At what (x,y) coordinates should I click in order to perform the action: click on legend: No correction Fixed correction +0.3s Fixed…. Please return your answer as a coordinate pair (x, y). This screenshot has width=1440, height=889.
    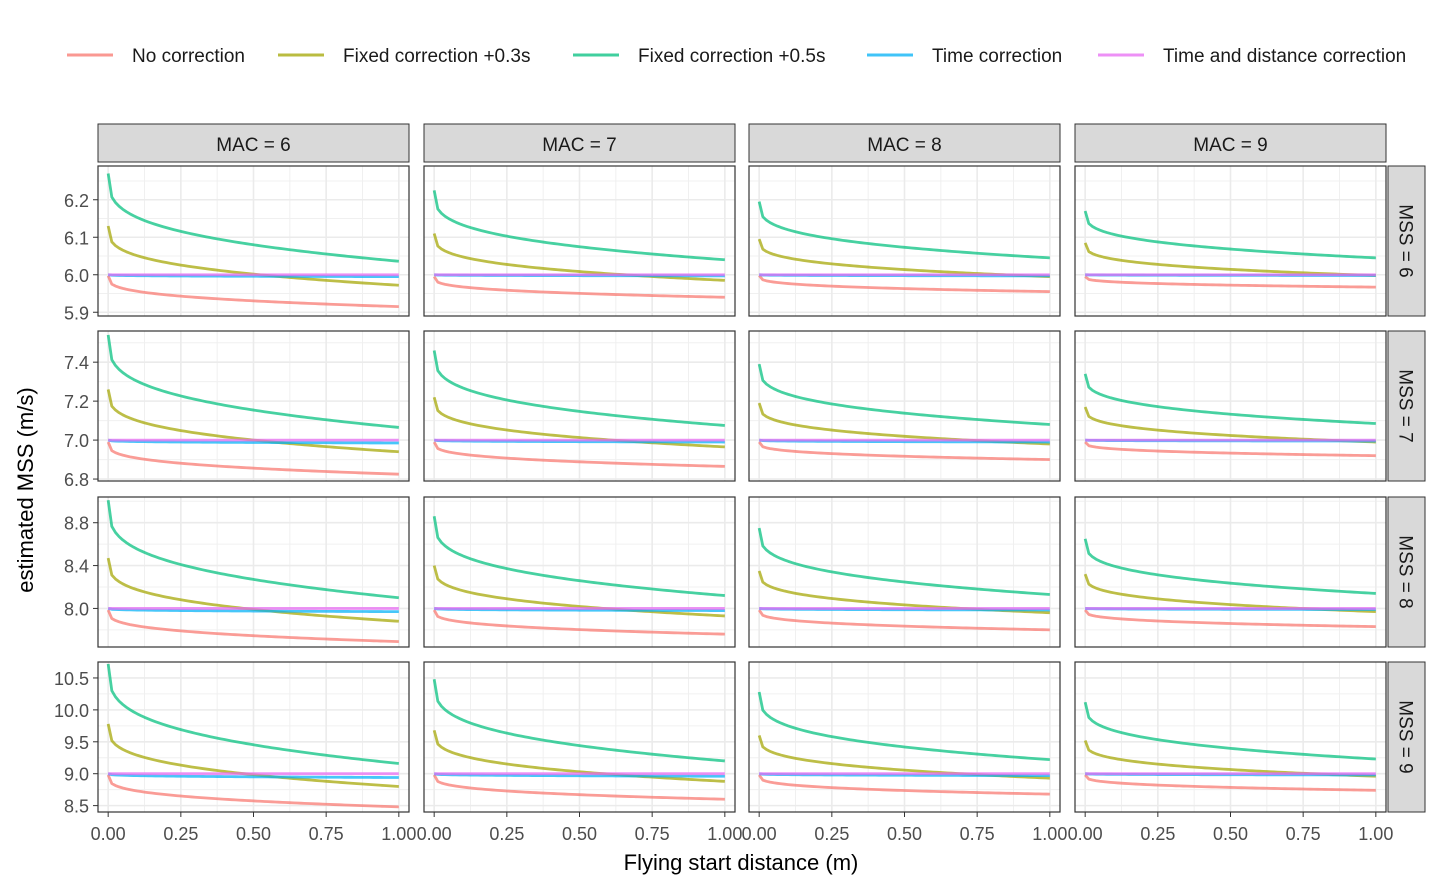
    Looking at the image, I should click on (736, 56).